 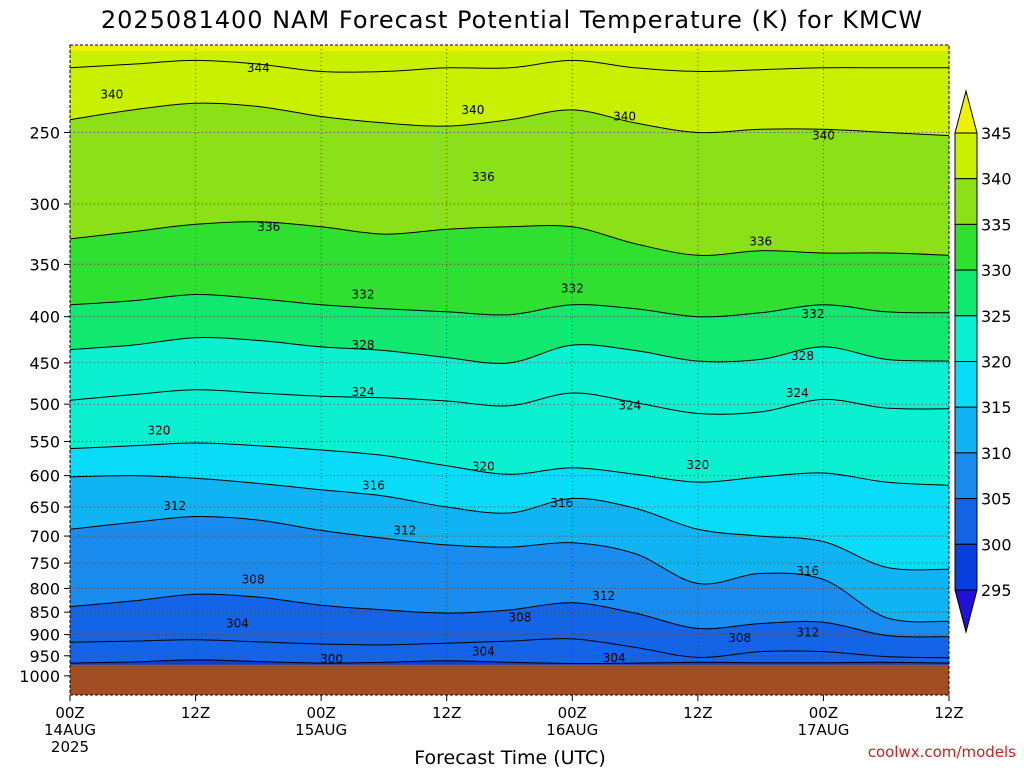 I want to click on colorbar-label: 320, so click(x=996, y=362).